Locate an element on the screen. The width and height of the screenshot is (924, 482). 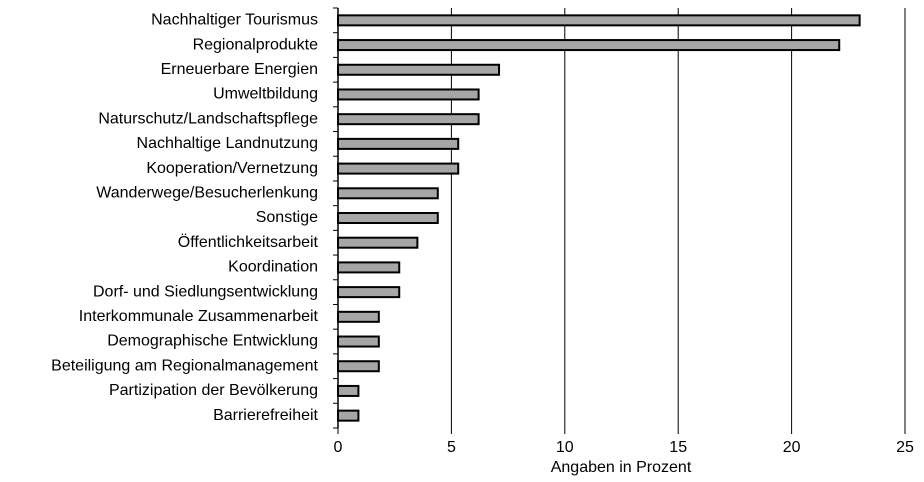
x-tick-label: 0 is located at coordinates (338, 447).